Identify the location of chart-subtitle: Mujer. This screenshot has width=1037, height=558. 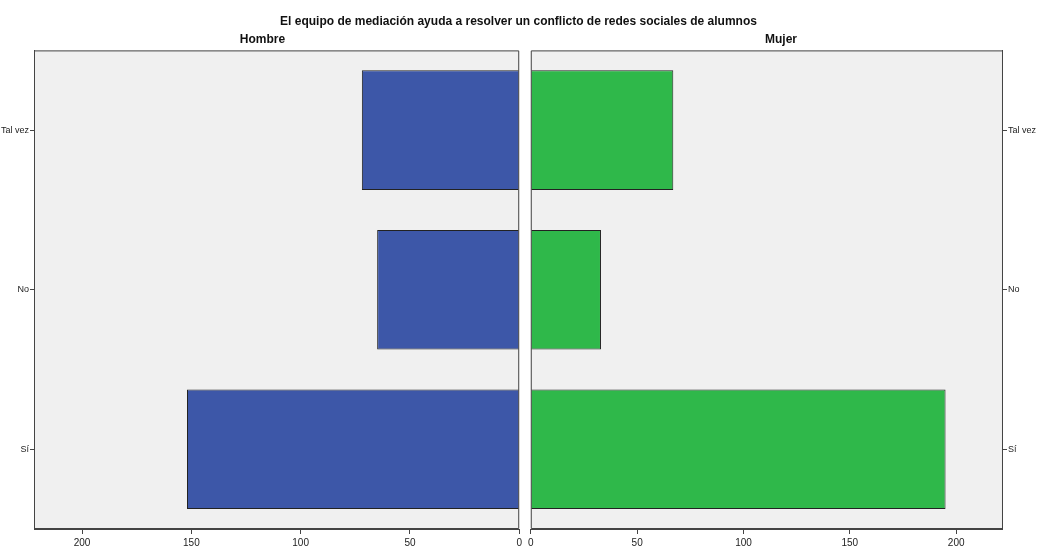
(781, 38).